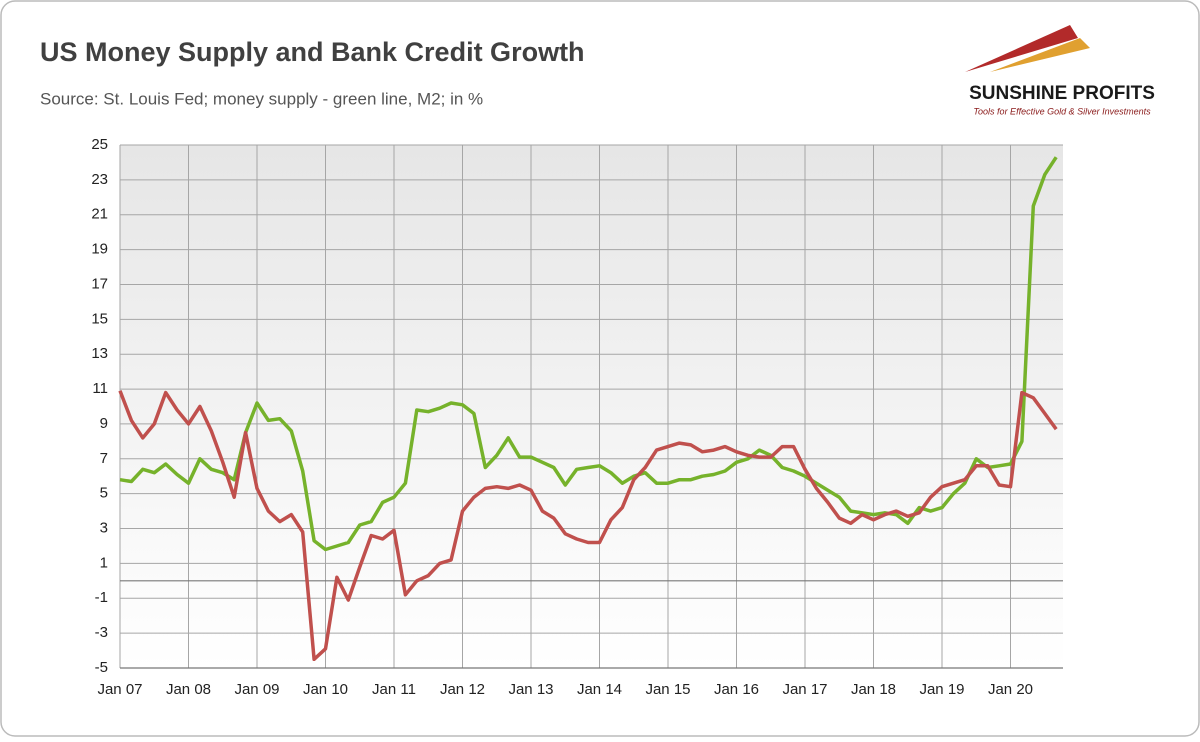  What do you see at coordinates (100, 388) in the screenshot?
I see `y-tick-label: 11` at bounding box center [100, 388].